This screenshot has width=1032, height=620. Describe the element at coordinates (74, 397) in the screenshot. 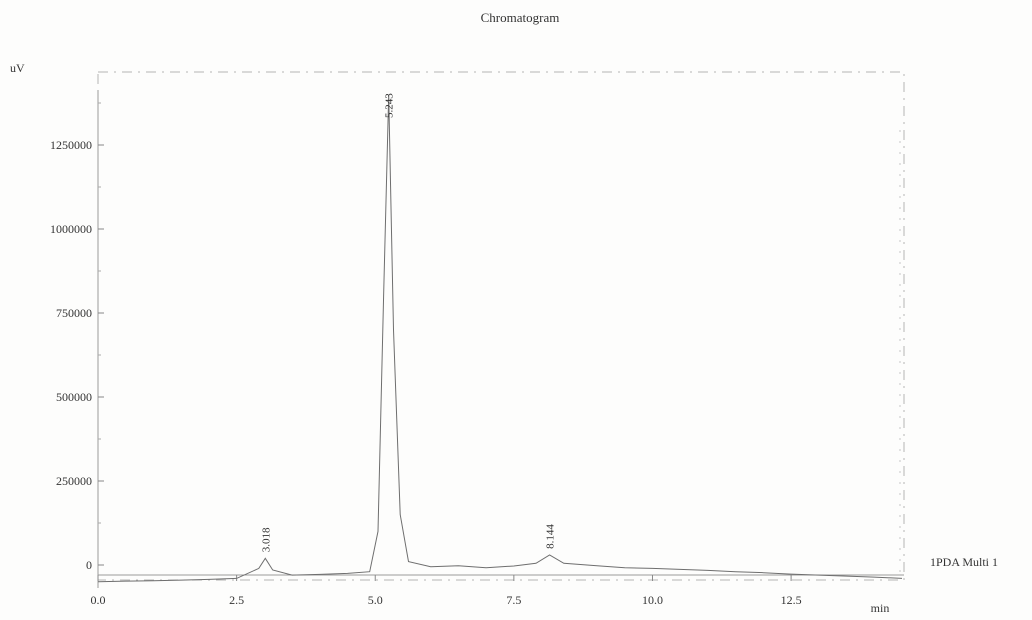

I see `y-tick-label: 500000` at that location.